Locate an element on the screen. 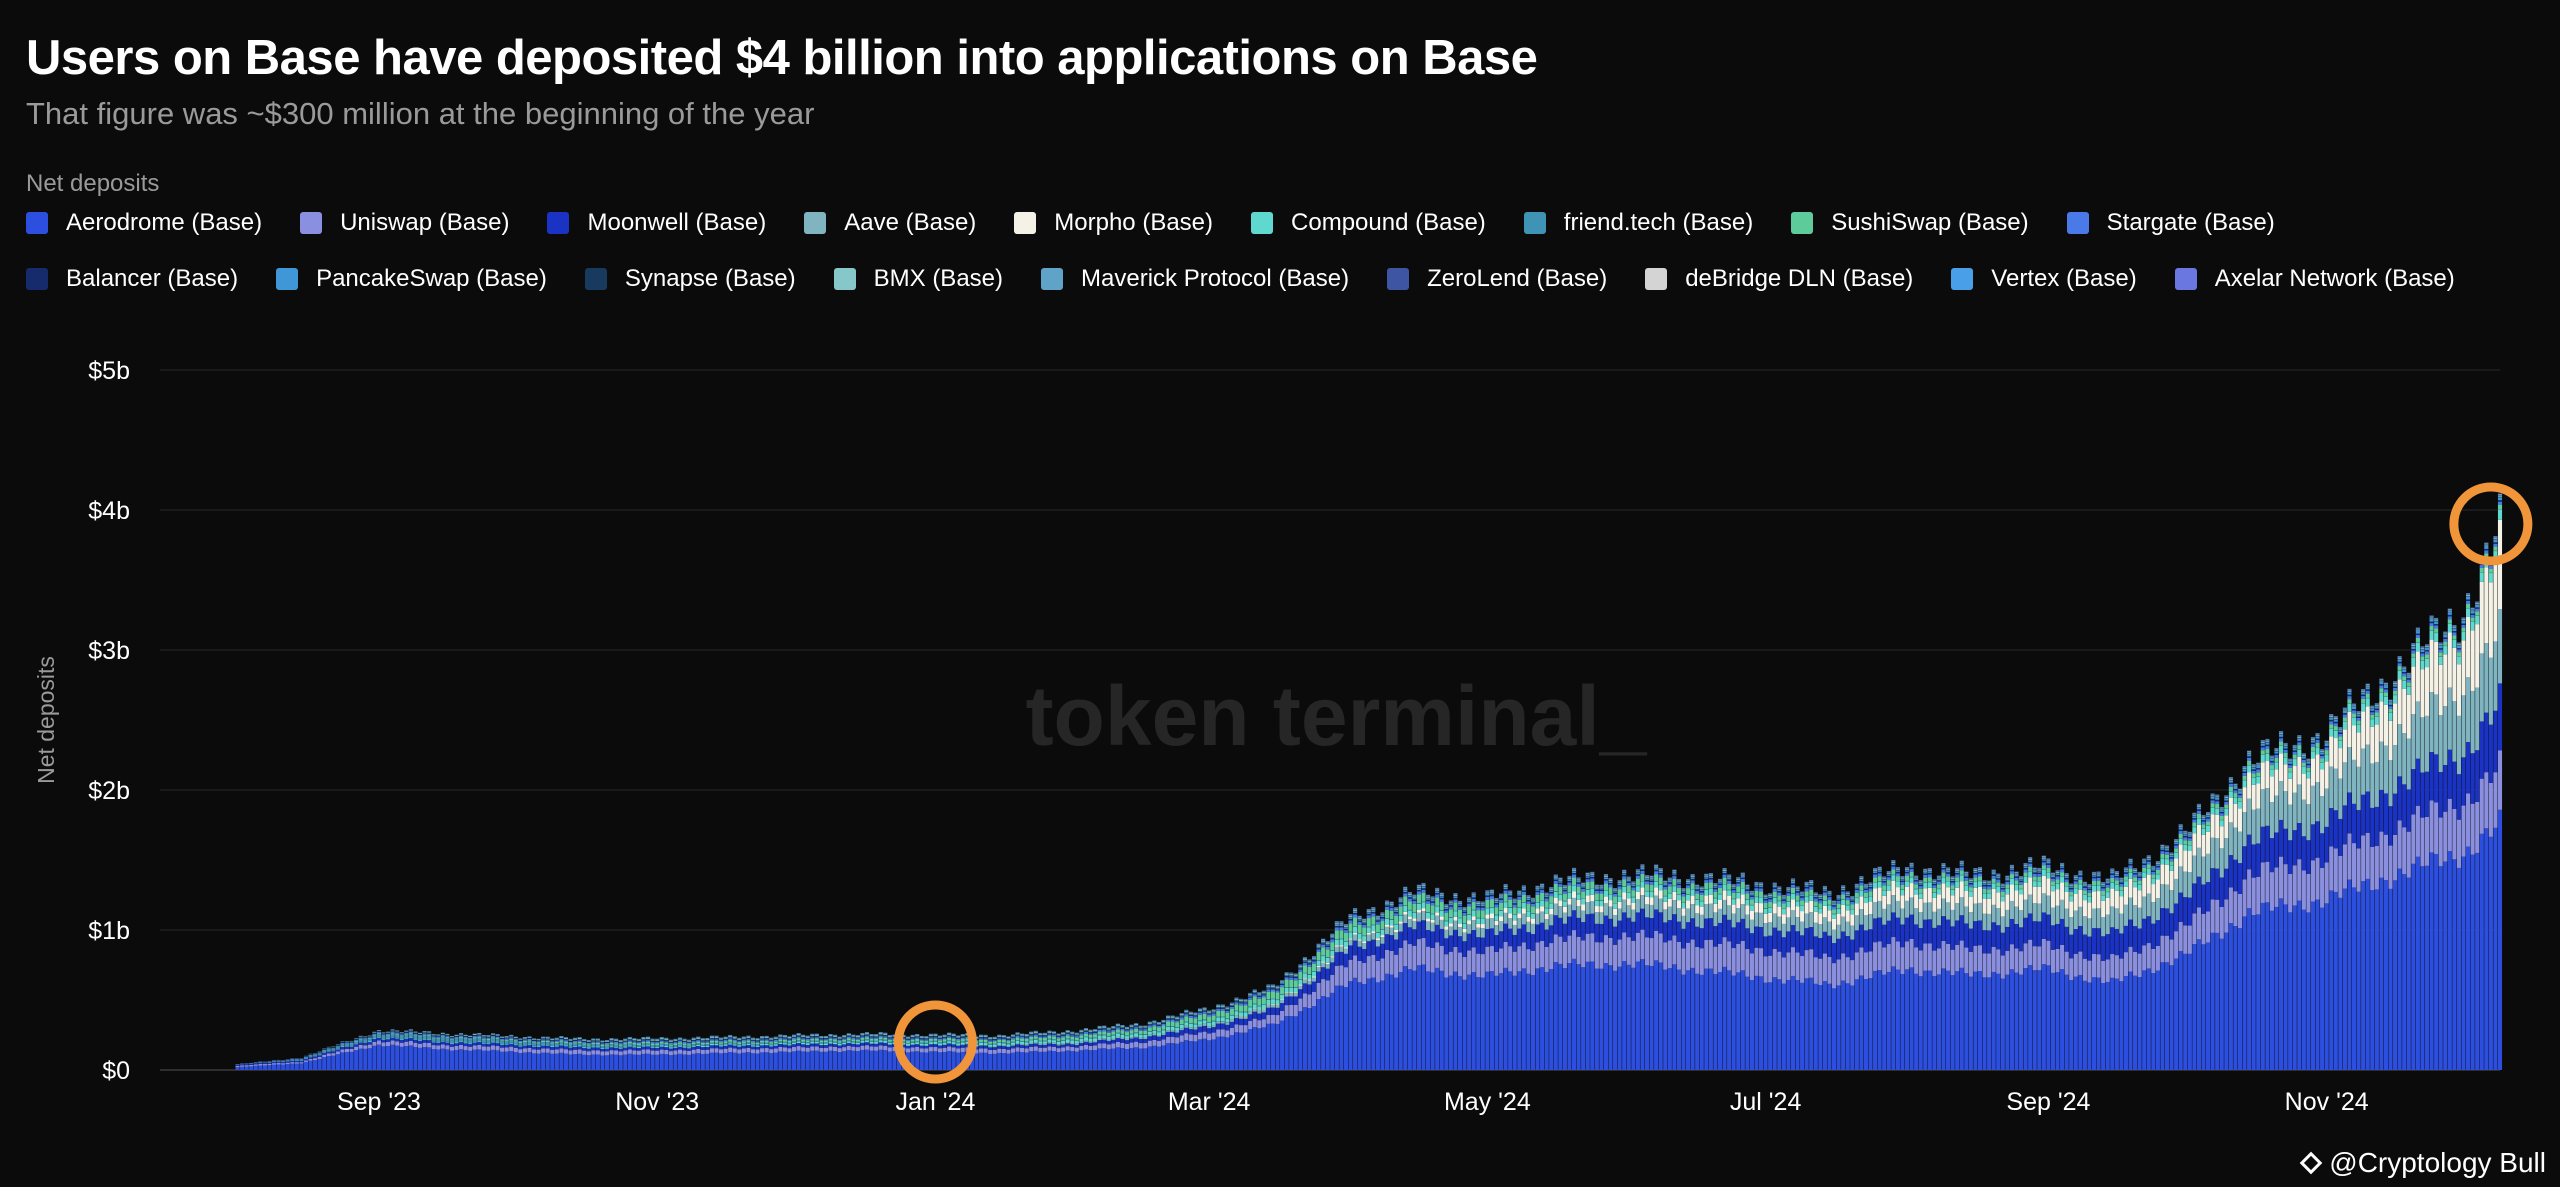 The image size is (2560, 1187). legend-item: ZeroLend (Base) is located at coordinates (1497, 278).